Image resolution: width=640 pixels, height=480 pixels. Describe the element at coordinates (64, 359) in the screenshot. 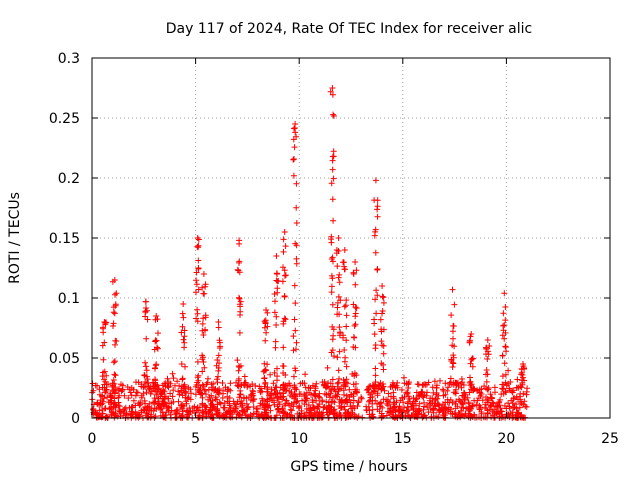

I see `y-tick-label: 0.05` at that location.